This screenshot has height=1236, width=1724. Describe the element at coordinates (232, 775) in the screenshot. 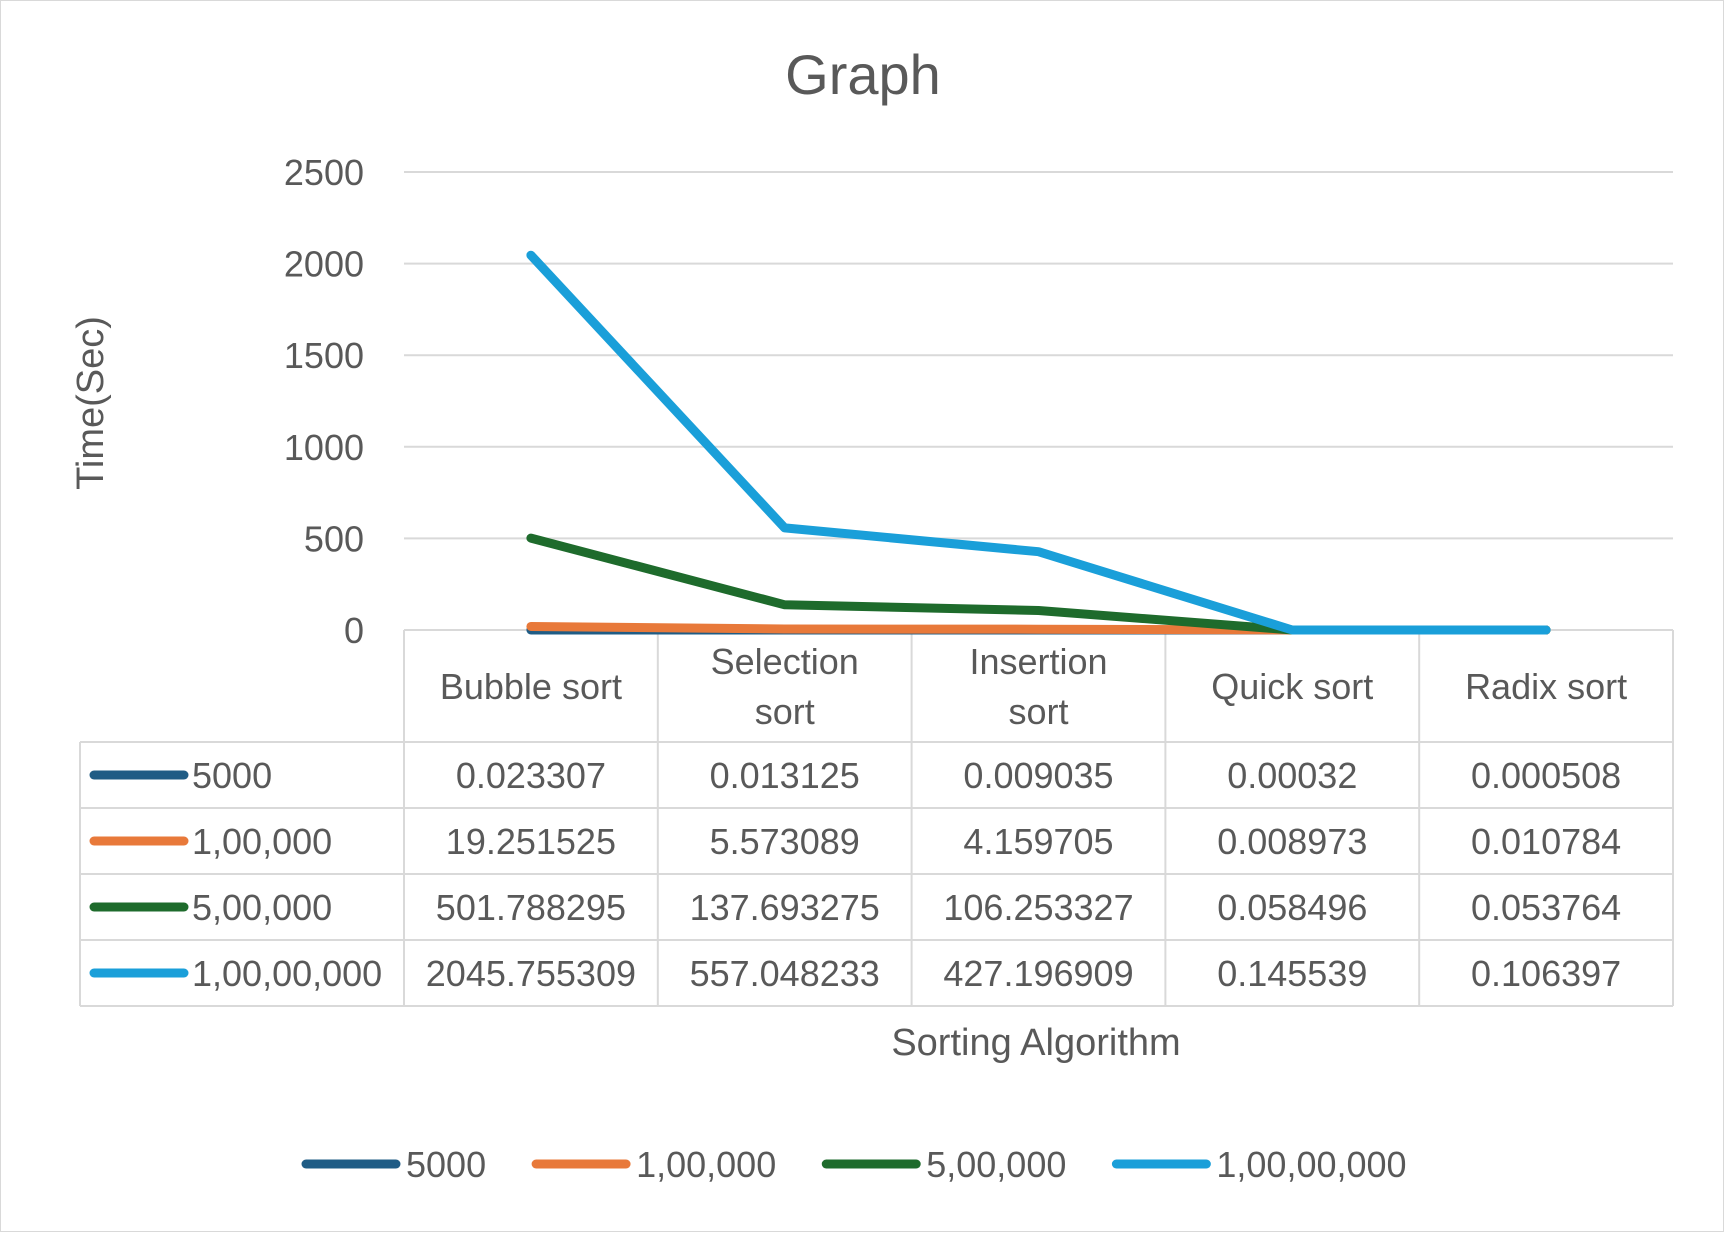

I see `table-series-name: 5000` at that location.